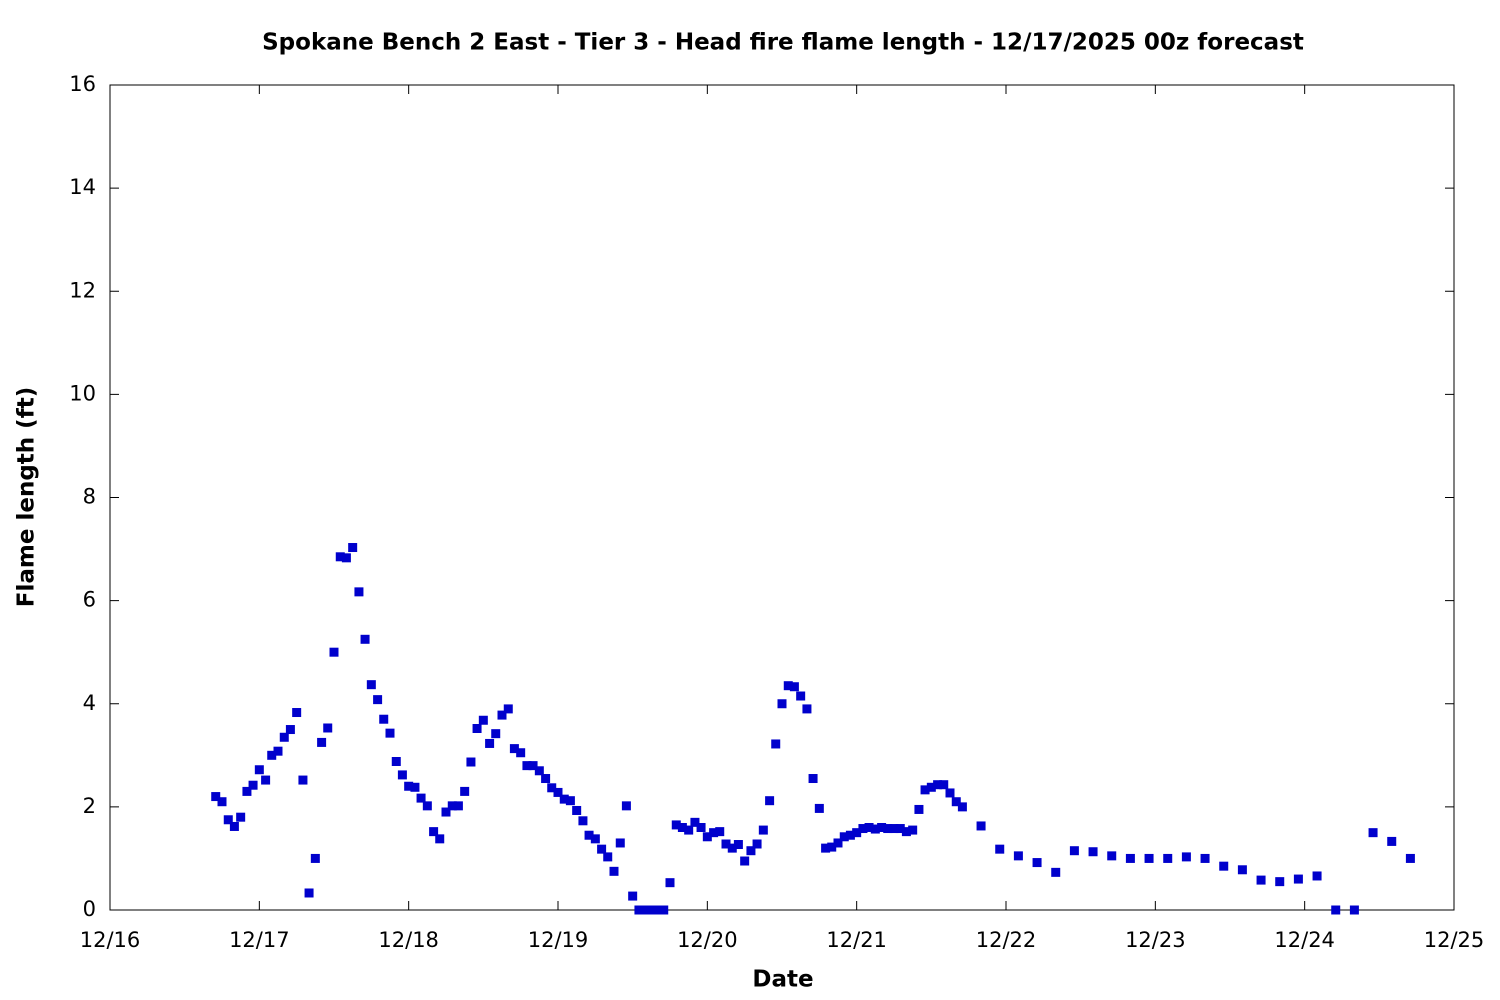  What do you see at coordinates (27, 497) in the screenshot?
I see `y-axis-label: Flame length (ft)` at bounding box center [27, 497].